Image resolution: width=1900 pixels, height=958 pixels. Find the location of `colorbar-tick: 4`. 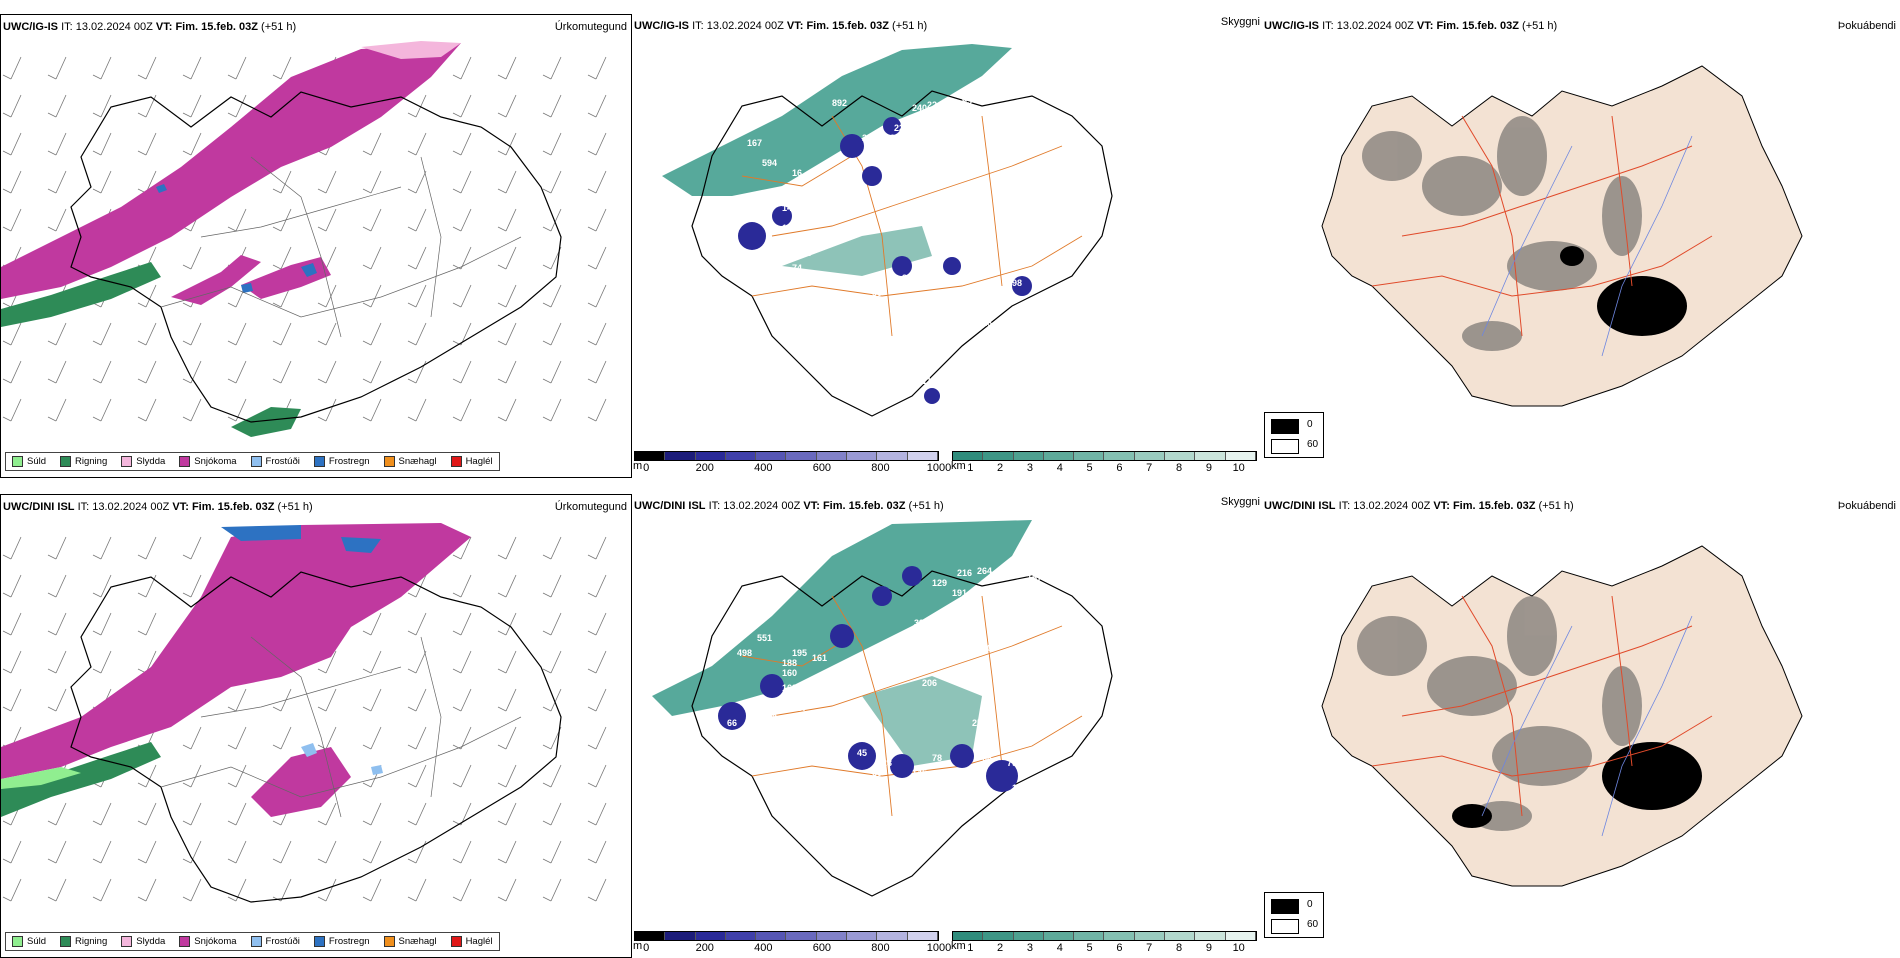

colorbar-tick: 4 is located at coordinates (1059, 468).